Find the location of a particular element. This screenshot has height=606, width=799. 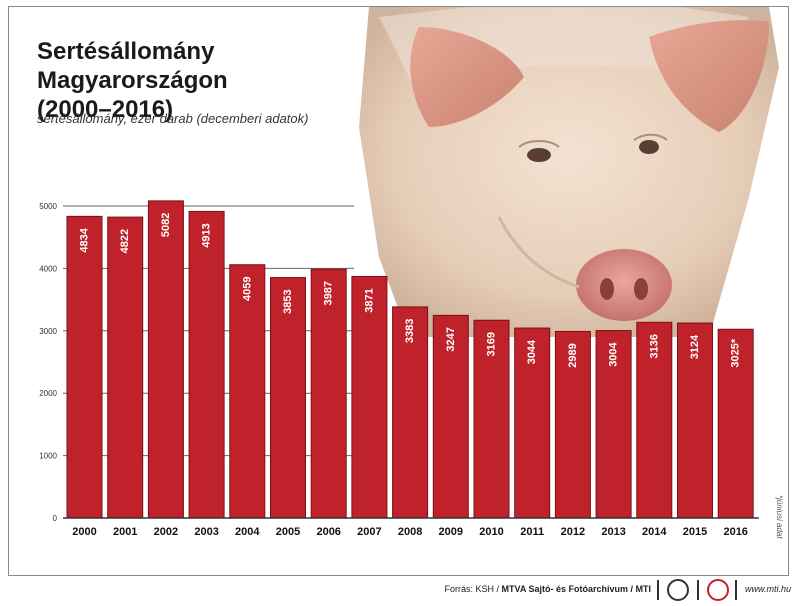

data-label: 3169 is located at coordinates (492, 344).